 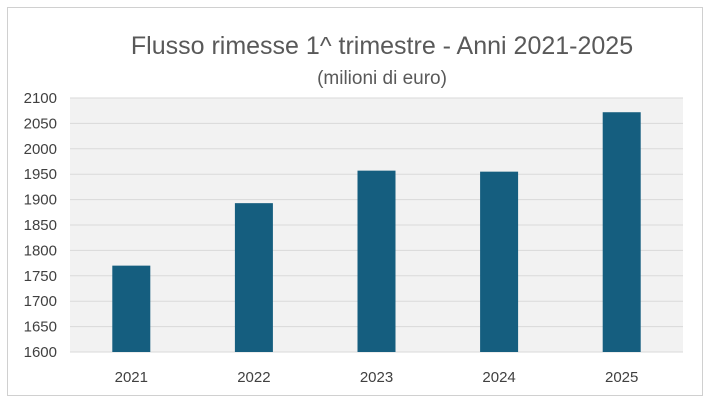 What do you see at coordinates (621, 232) in the screenshot?
I see `bar-2025` at bounding box center [621, 232].